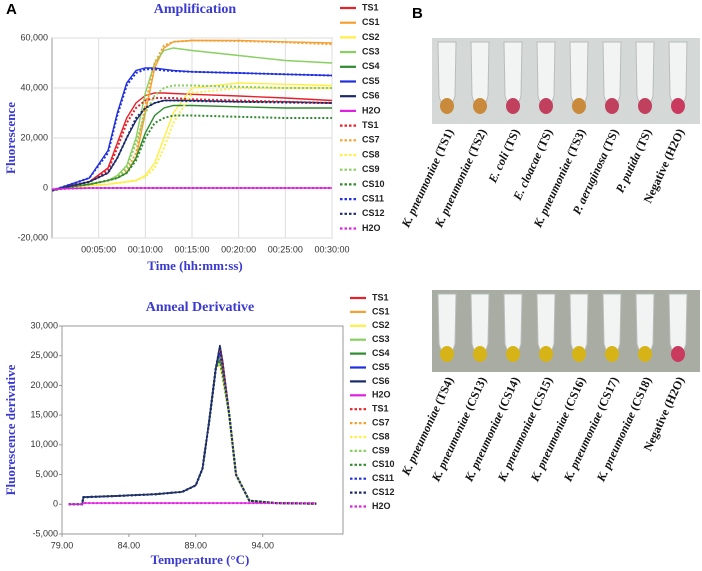 The height and width of the screenshot is (571, 702). Describe the element at coordinates (331, 249) in the screenshot. I see `x-tick-label: 00:30:00` at that location.